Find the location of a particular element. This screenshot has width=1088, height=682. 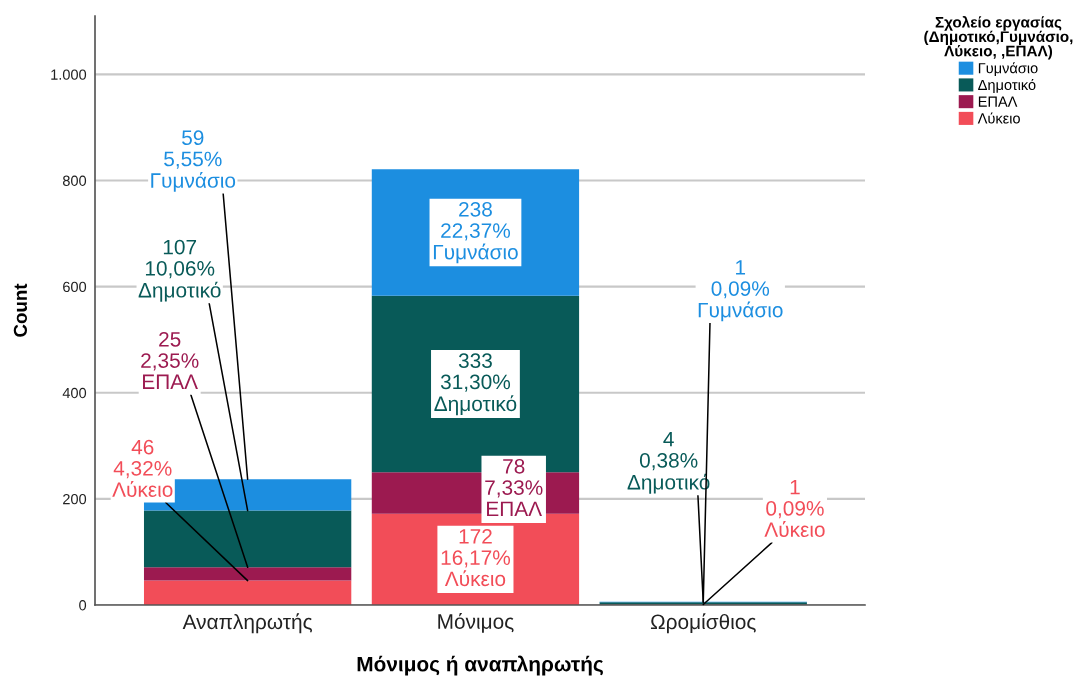

data-label: 59 5,55% Γυμνάσιο is located at coordinates (193, 161).